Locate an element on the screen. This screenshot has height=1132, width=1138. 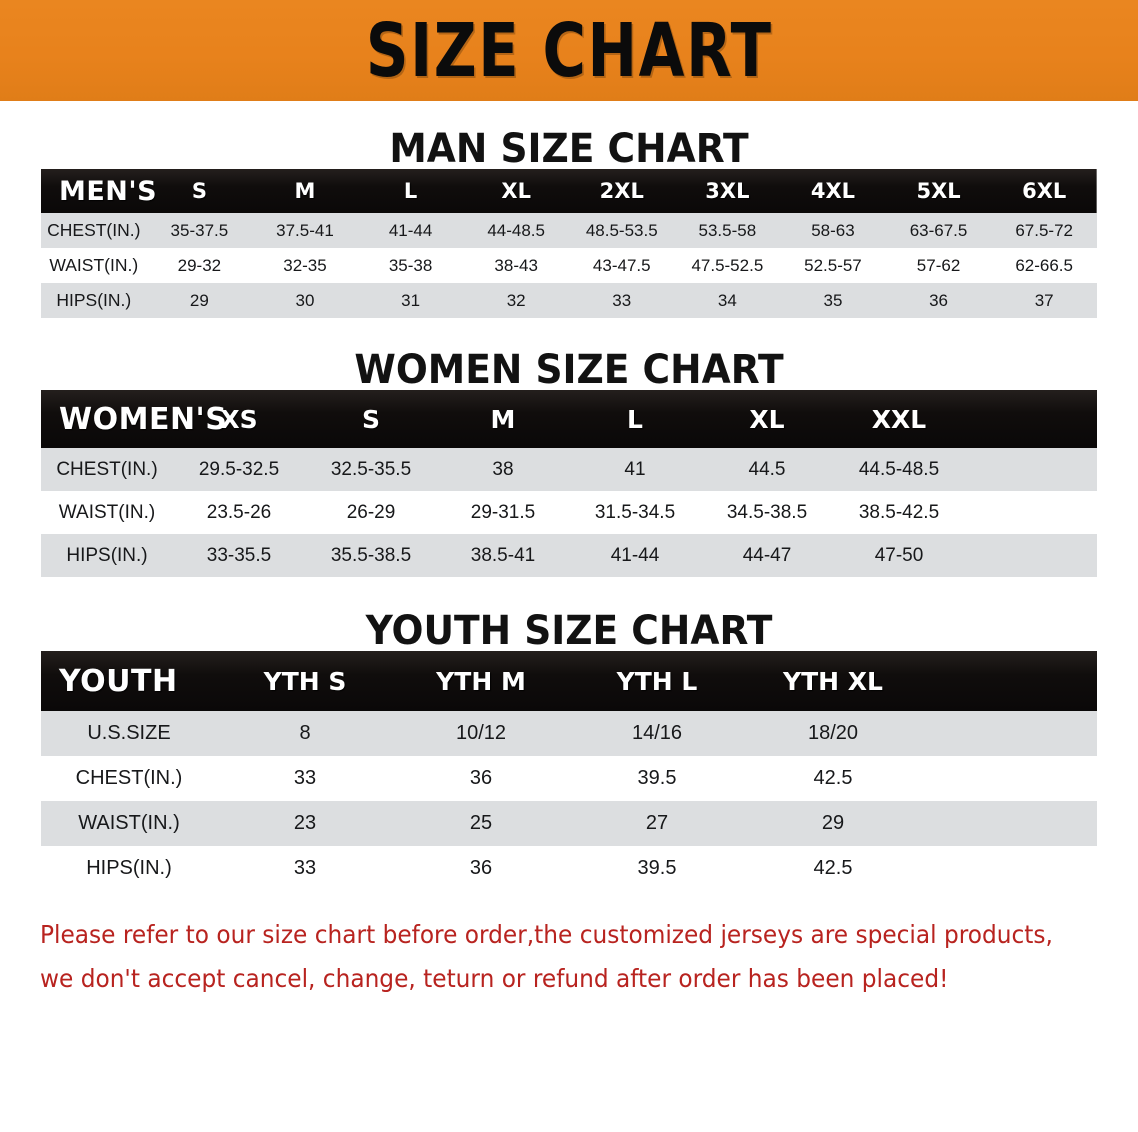
table-cell: 47-50 is located at coordinates (899, 555).